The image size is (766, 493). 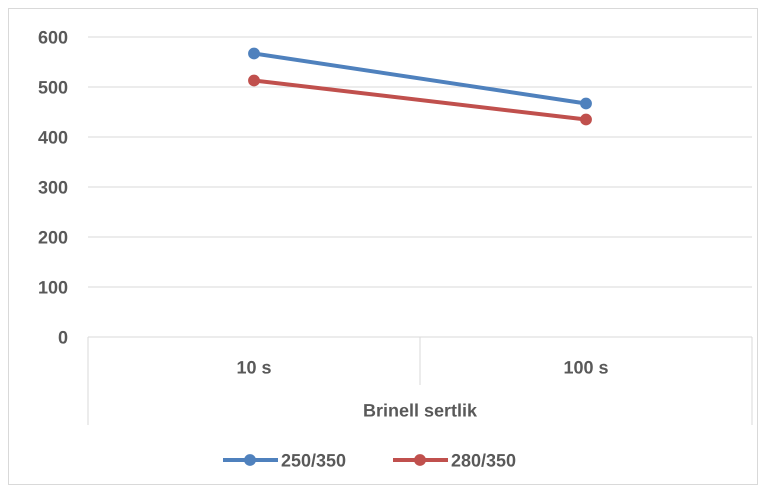 I want to click on y-tick-label: 0, so click(x=63, y=337).